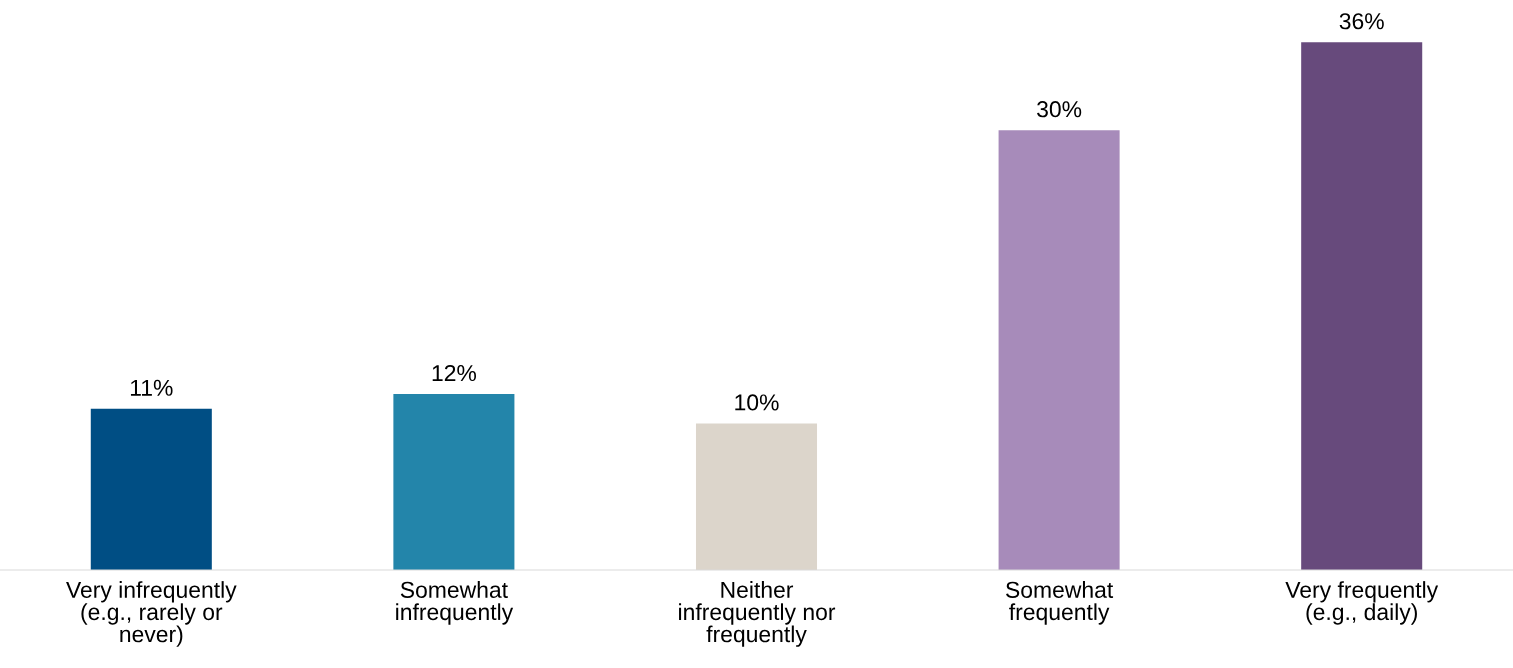  Describe the element at coordinates (1361, 21) in the screenshot. I see `data-label: 36%` at that location.